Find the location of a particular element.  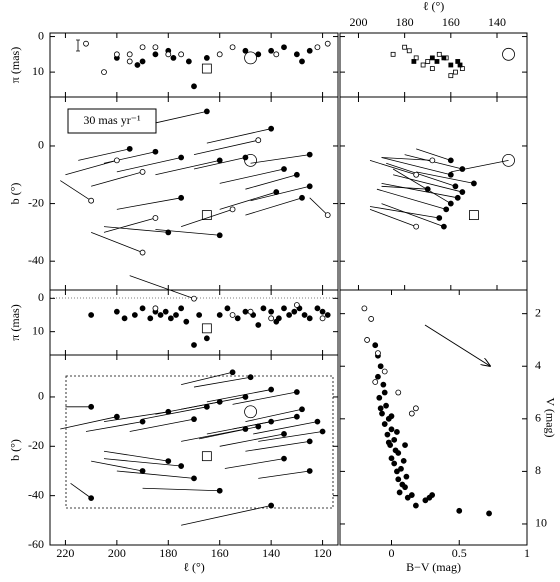

x-tick-label: 160 is located at coordinates (220, 553).